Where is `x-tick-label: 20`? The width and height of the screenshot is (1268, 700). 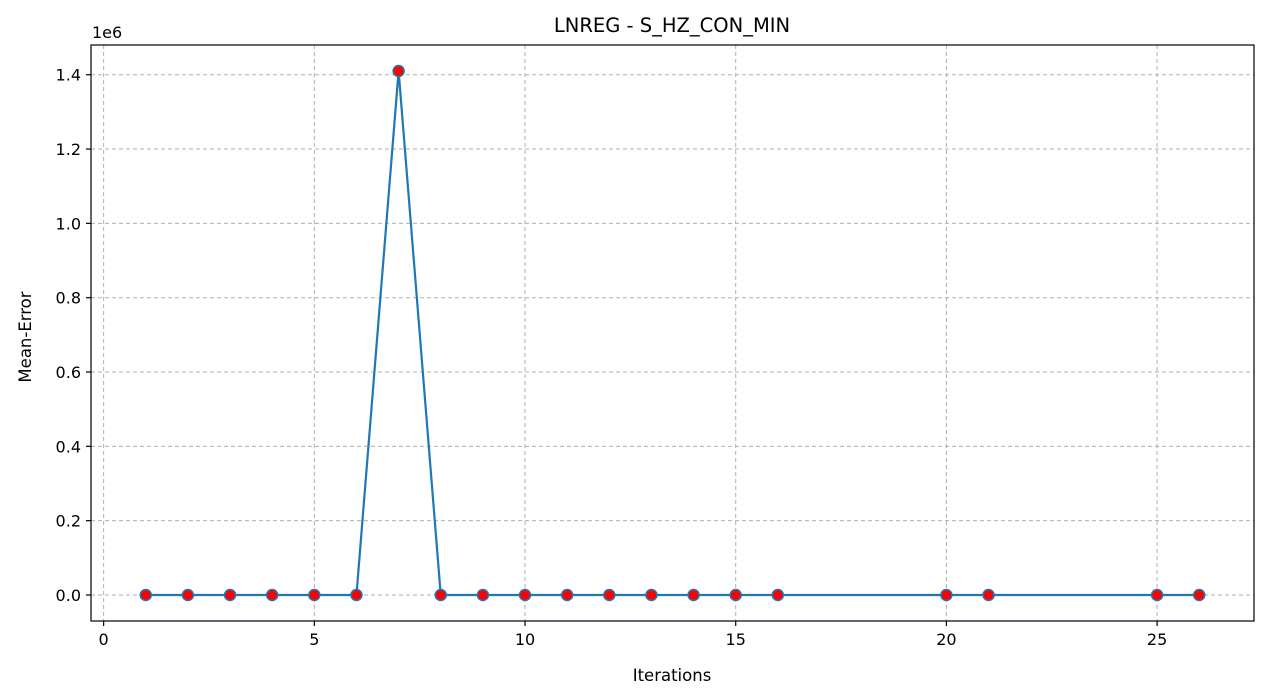
x-tick-label: 20 is located at coordinates (946, 639).